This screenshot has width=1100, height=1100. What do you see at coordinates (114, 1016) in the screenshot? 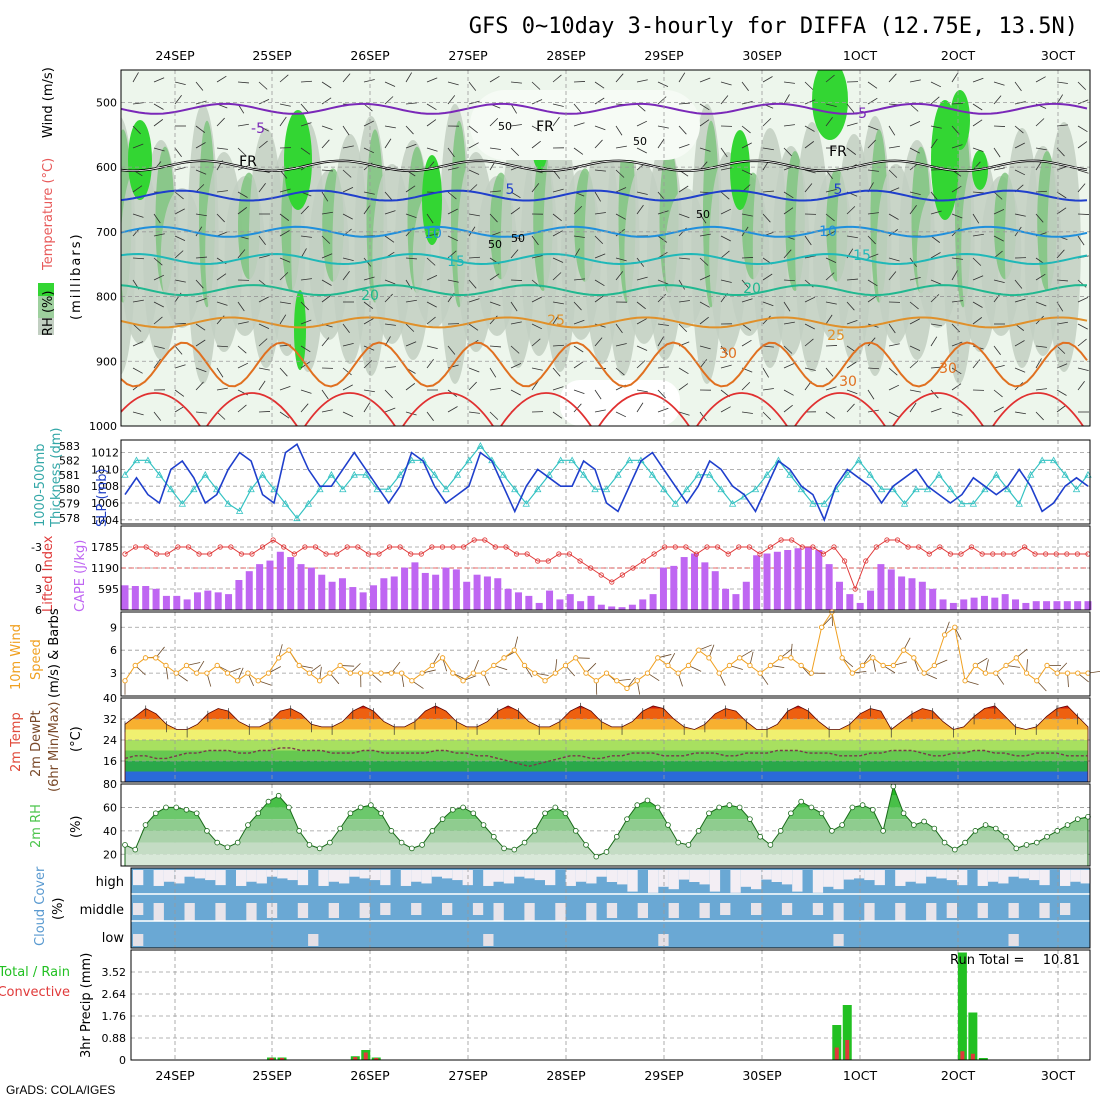
I see `precip-axis: 0 0.88 1.76 2.64 3.52` at bounding box center [114, 1016].